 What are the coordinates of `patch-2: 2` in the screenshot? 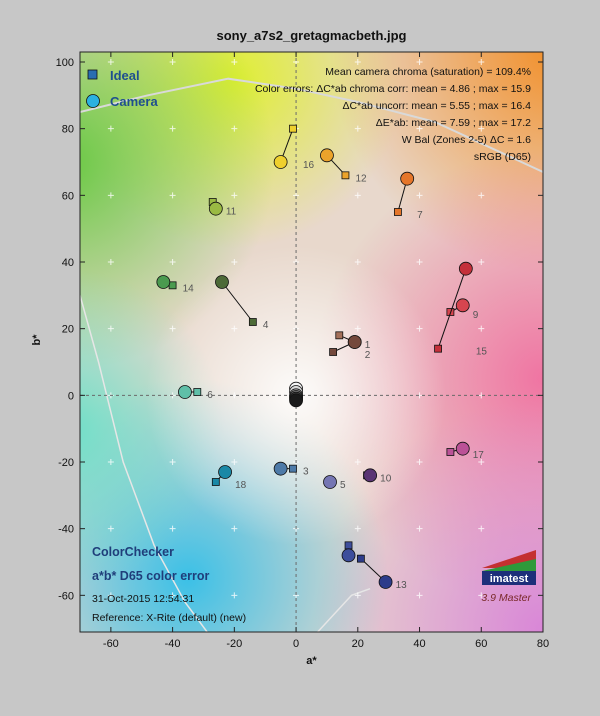 It's located at (350, 348).